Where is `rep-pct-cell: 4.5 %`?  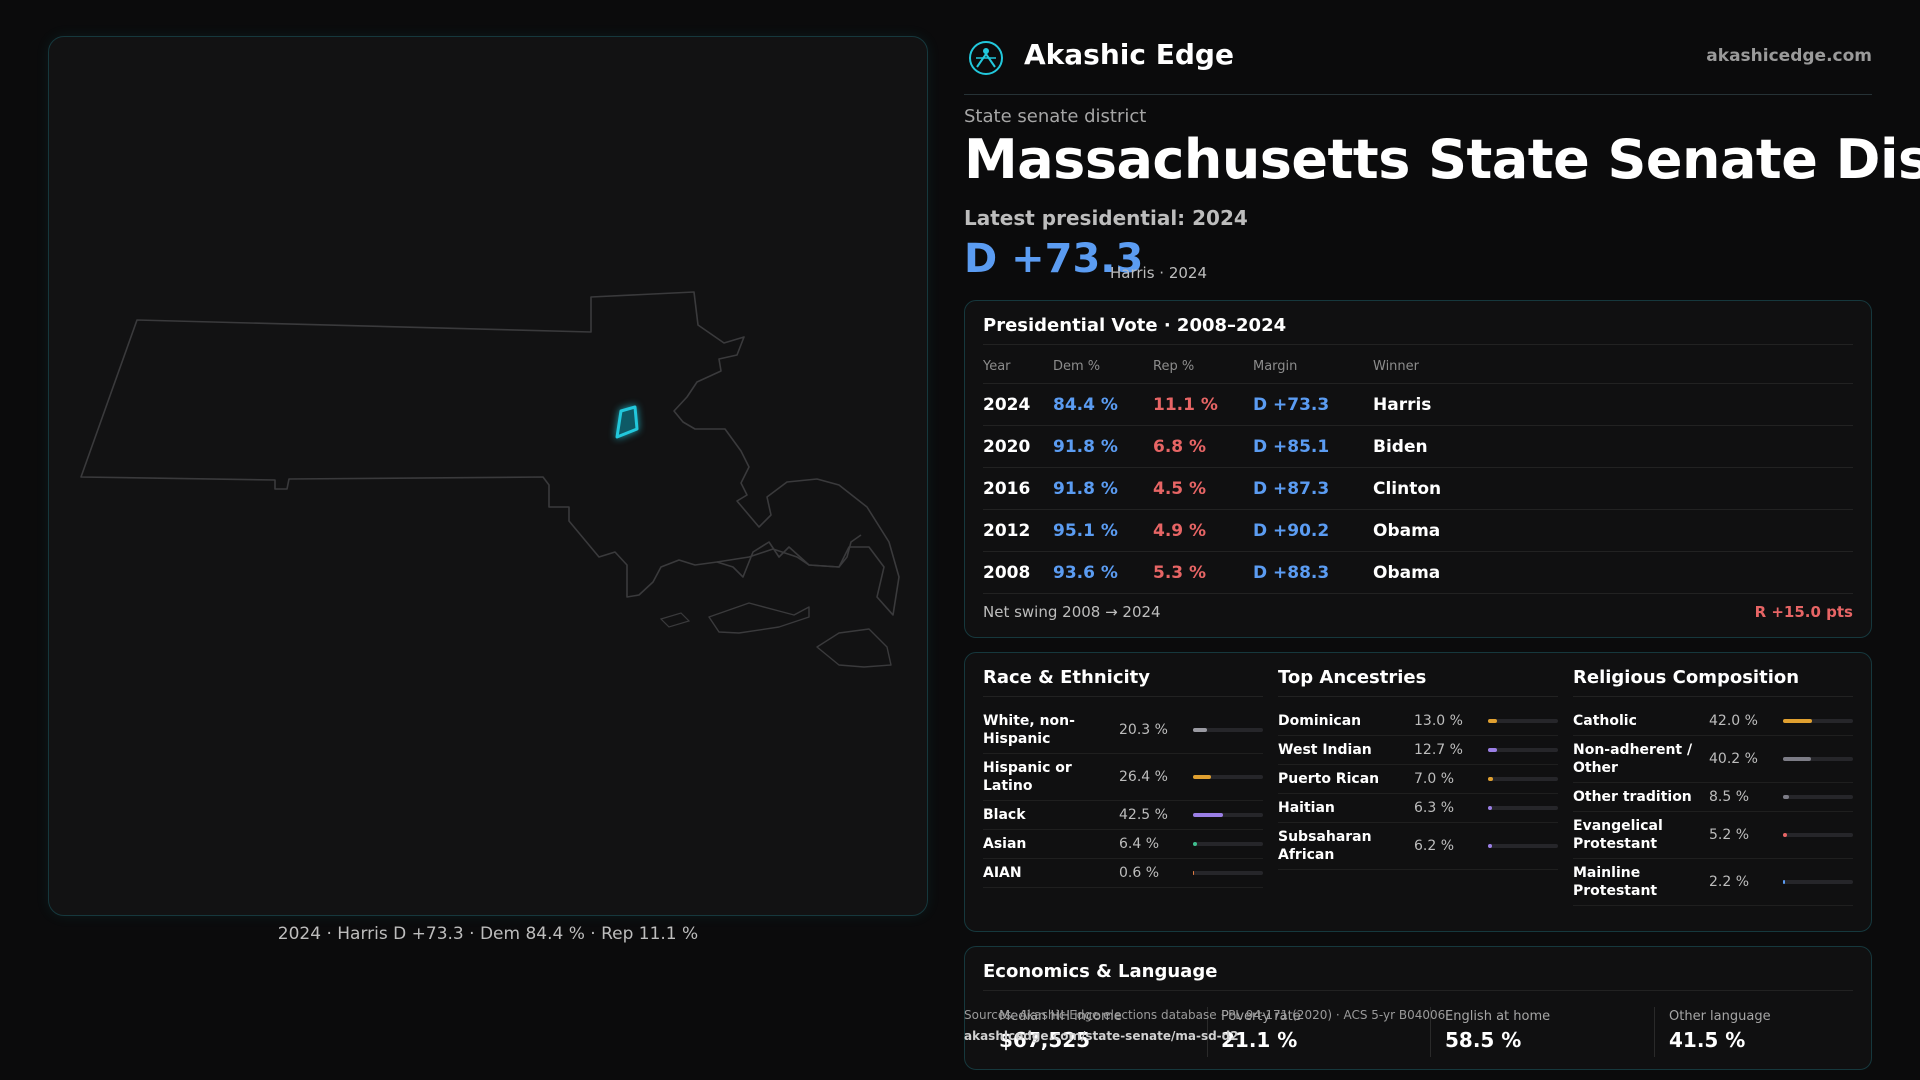
rep-pct-cell: 4.5 % is located at coordinates (1203, 488).